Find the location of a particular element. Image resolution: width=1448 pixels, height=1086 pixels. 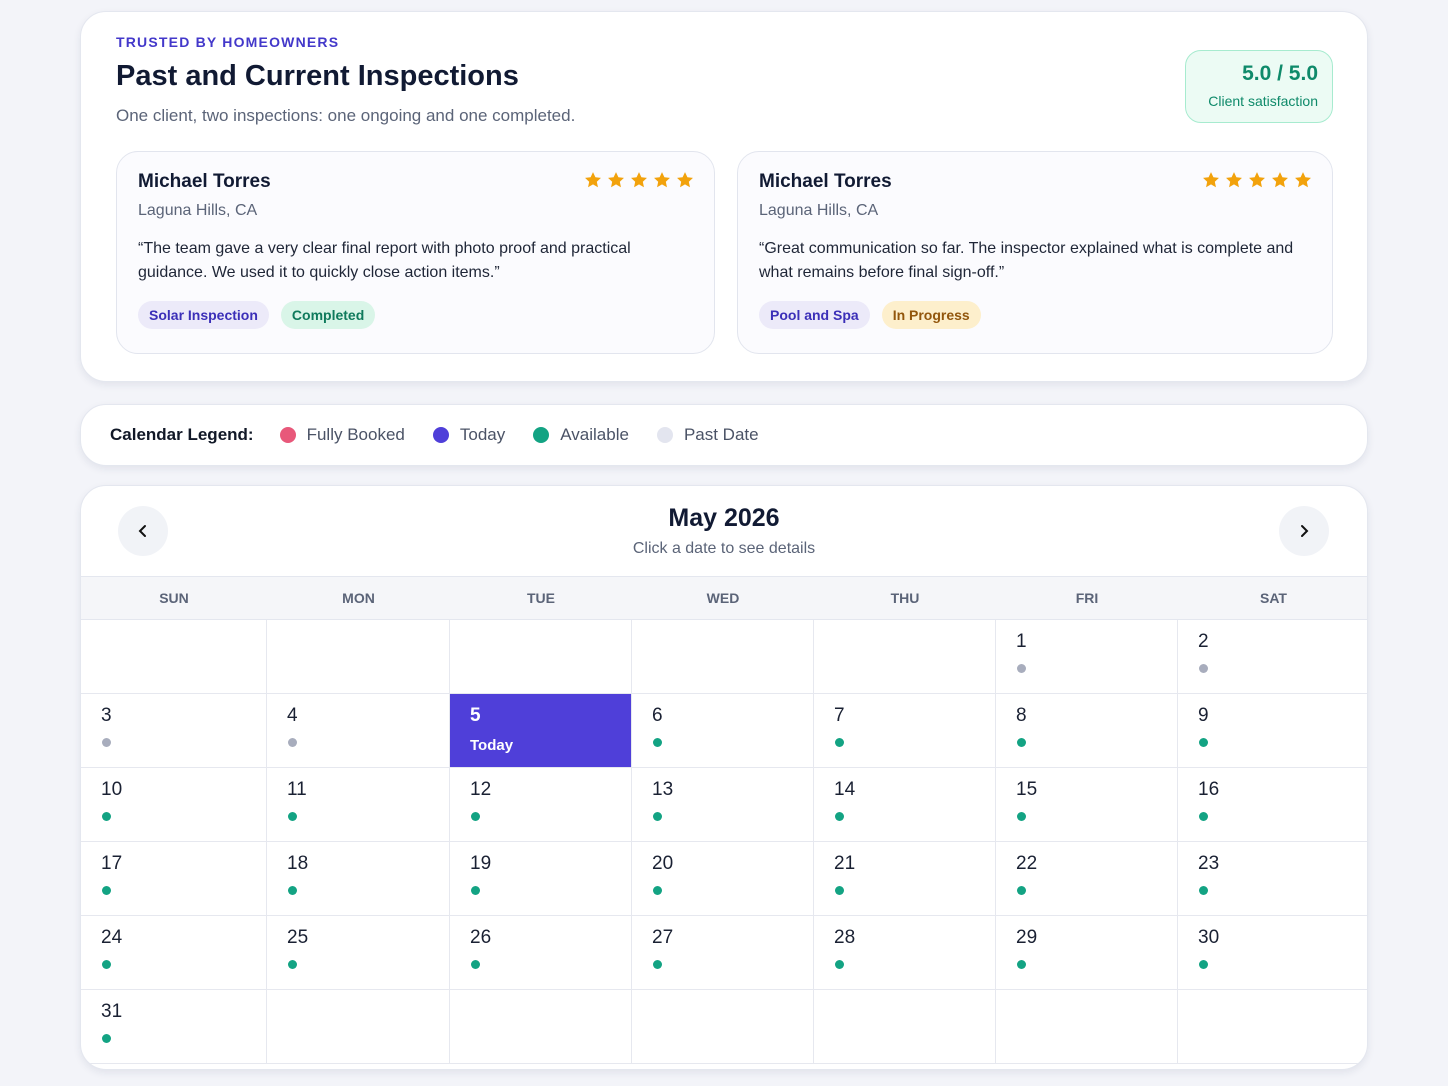

day-cell: 30 is located at coordinates (1272, 953).